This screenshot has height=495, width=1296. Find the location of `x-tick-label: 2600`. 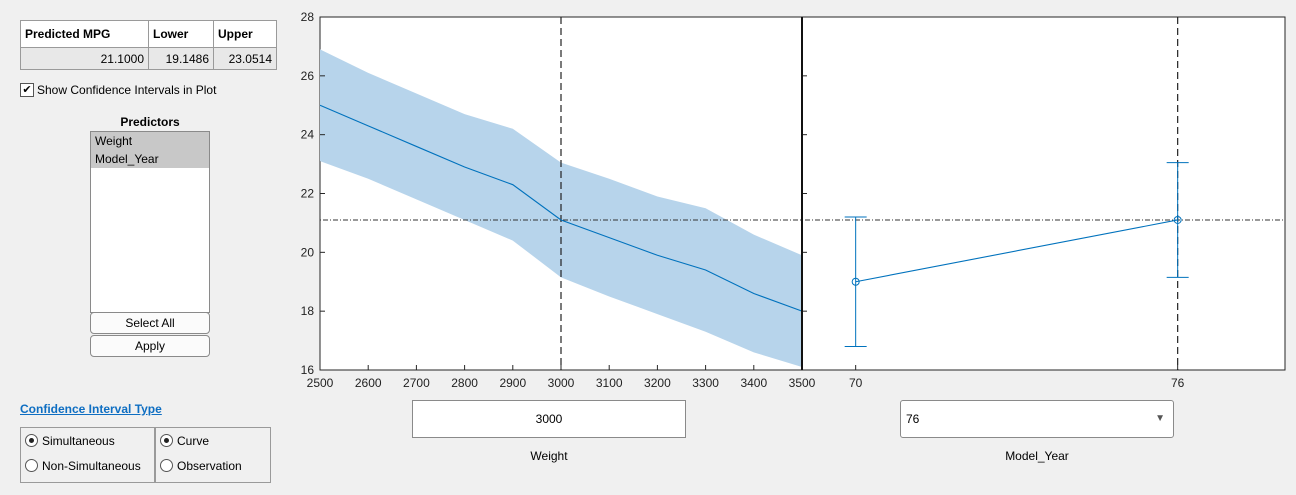

x-tick-label: 2600 is located at coordinates (368, 383).